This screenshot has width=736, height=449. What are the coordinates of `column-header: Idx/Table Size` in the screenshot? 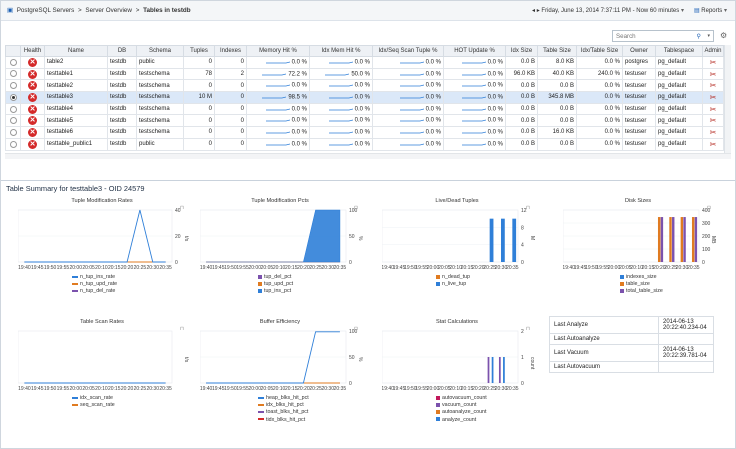 It's located at (599, 51).